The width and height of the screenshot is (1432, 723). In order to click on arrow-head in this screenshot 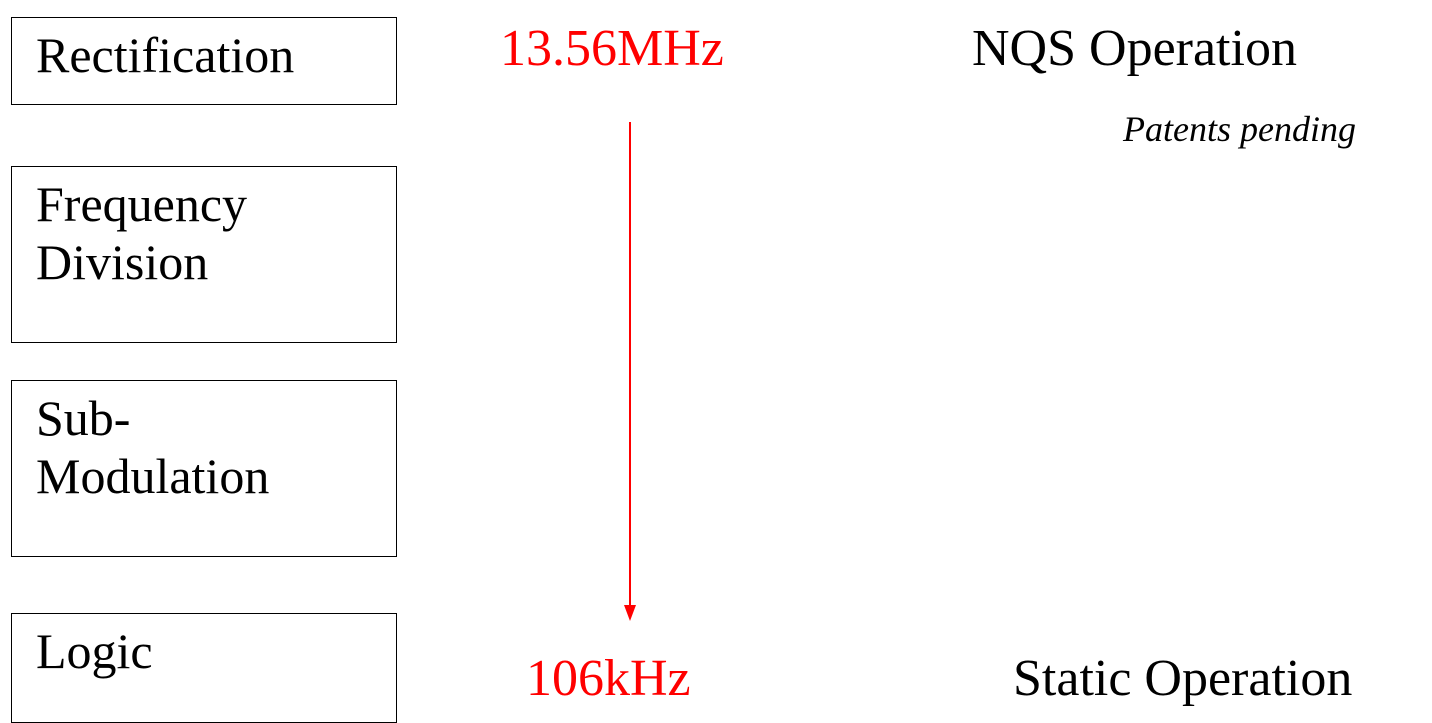, I will do `click(630, 613)`.